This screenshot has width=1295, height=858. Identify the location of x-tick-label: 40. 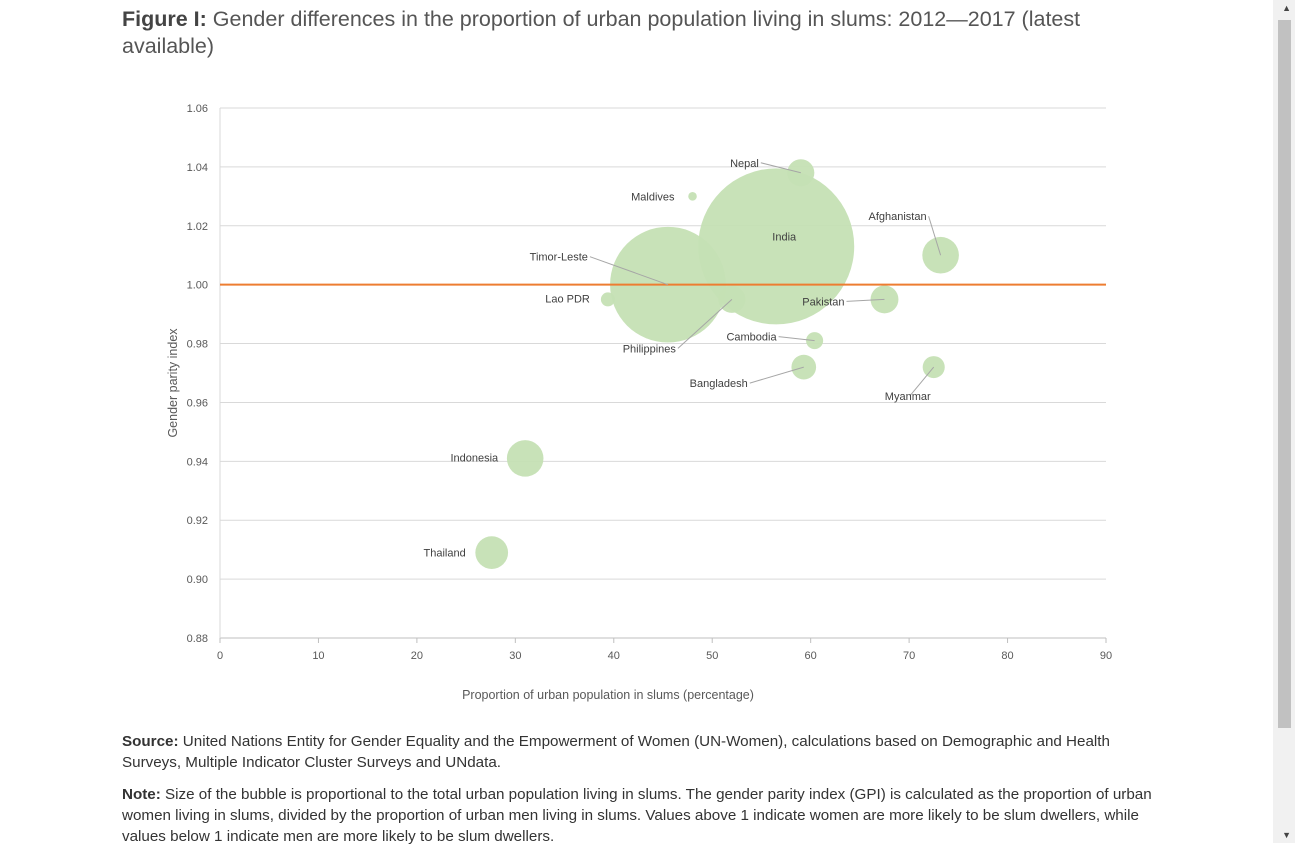
(614, 656).